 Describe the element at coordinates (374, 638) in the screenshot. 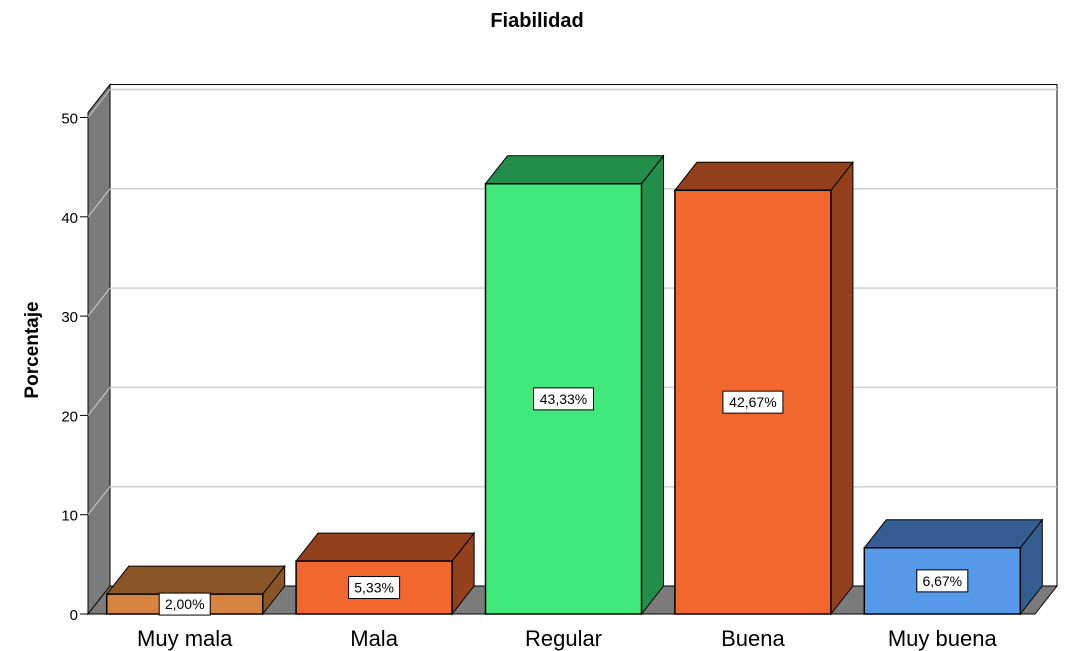

I see `x-tick-label: Mala` at that location.